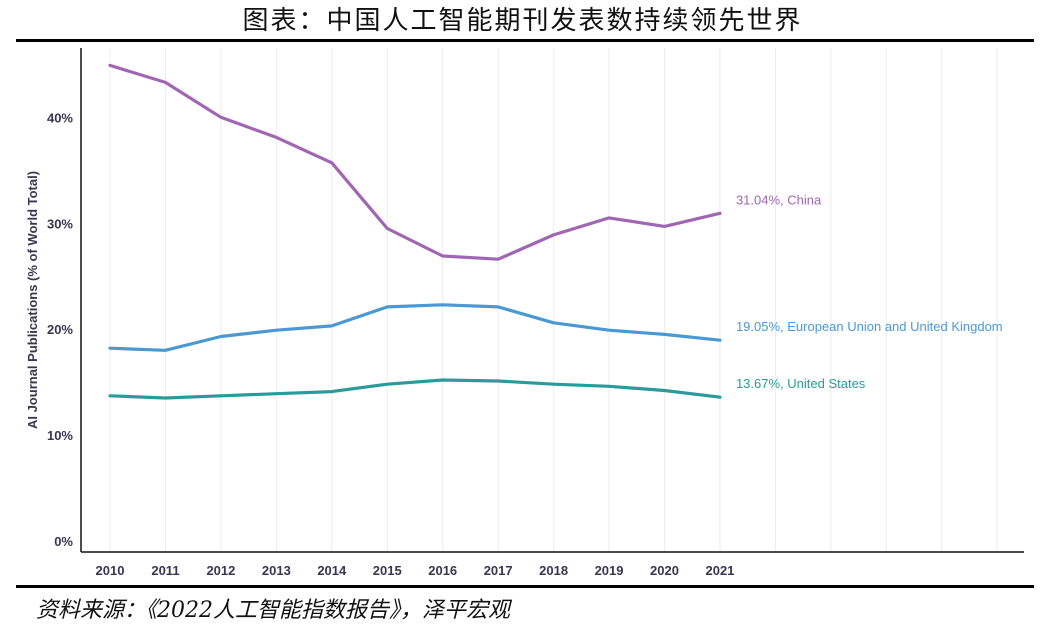 The height and width of the screenshot is (632, 1045). Describe the element at coordinates (609, 570) in the screenshot. I see `x-tick-label: 2019` at that location.